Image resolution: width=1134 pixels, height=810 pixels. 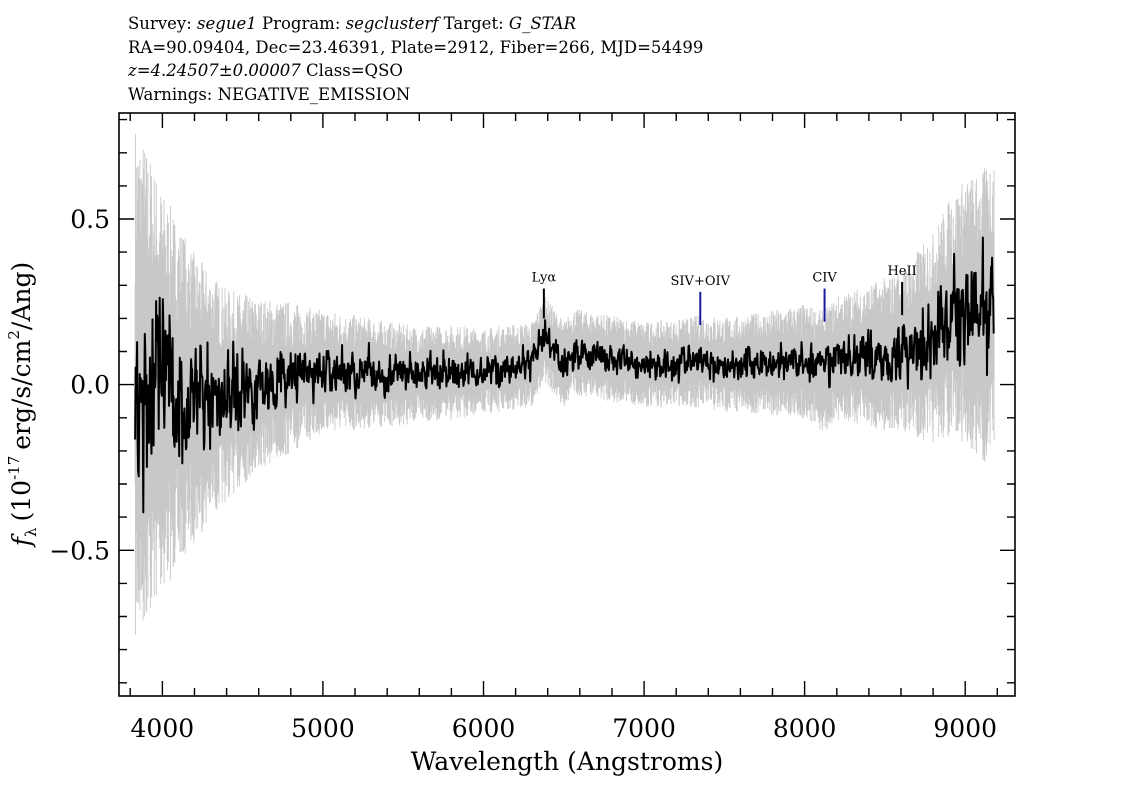 What do you see at coordinates (473, 23) in the screenshot?
I see `target-label: Target:` at bounding box center [473, 23].